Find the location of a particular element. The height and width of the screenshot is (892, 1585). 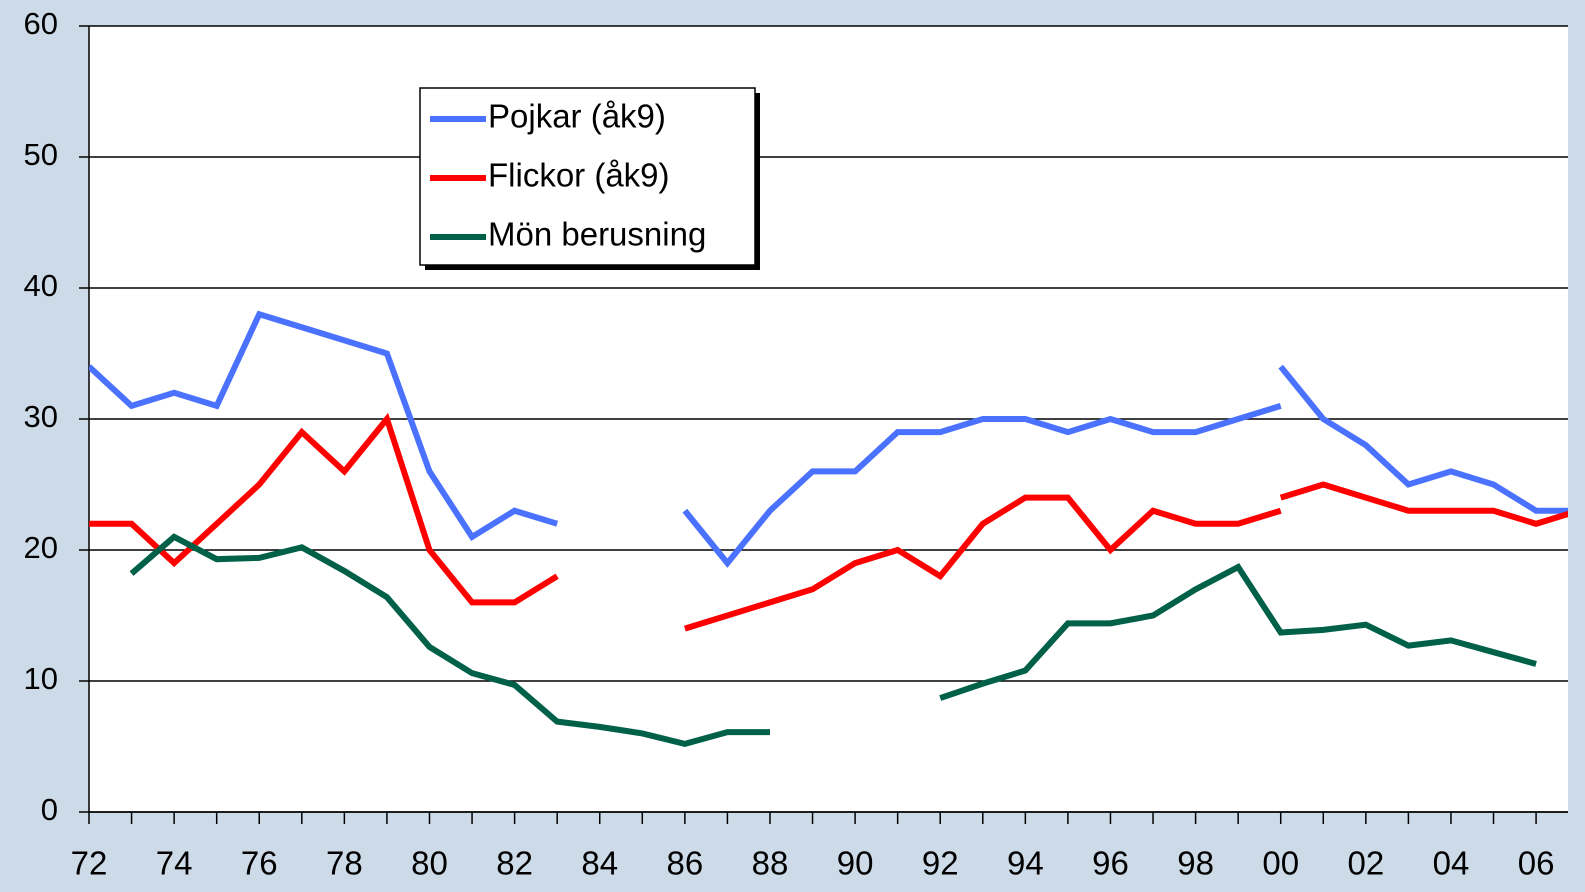

x-tick-label: 74 is located at coordinates (174, 863).